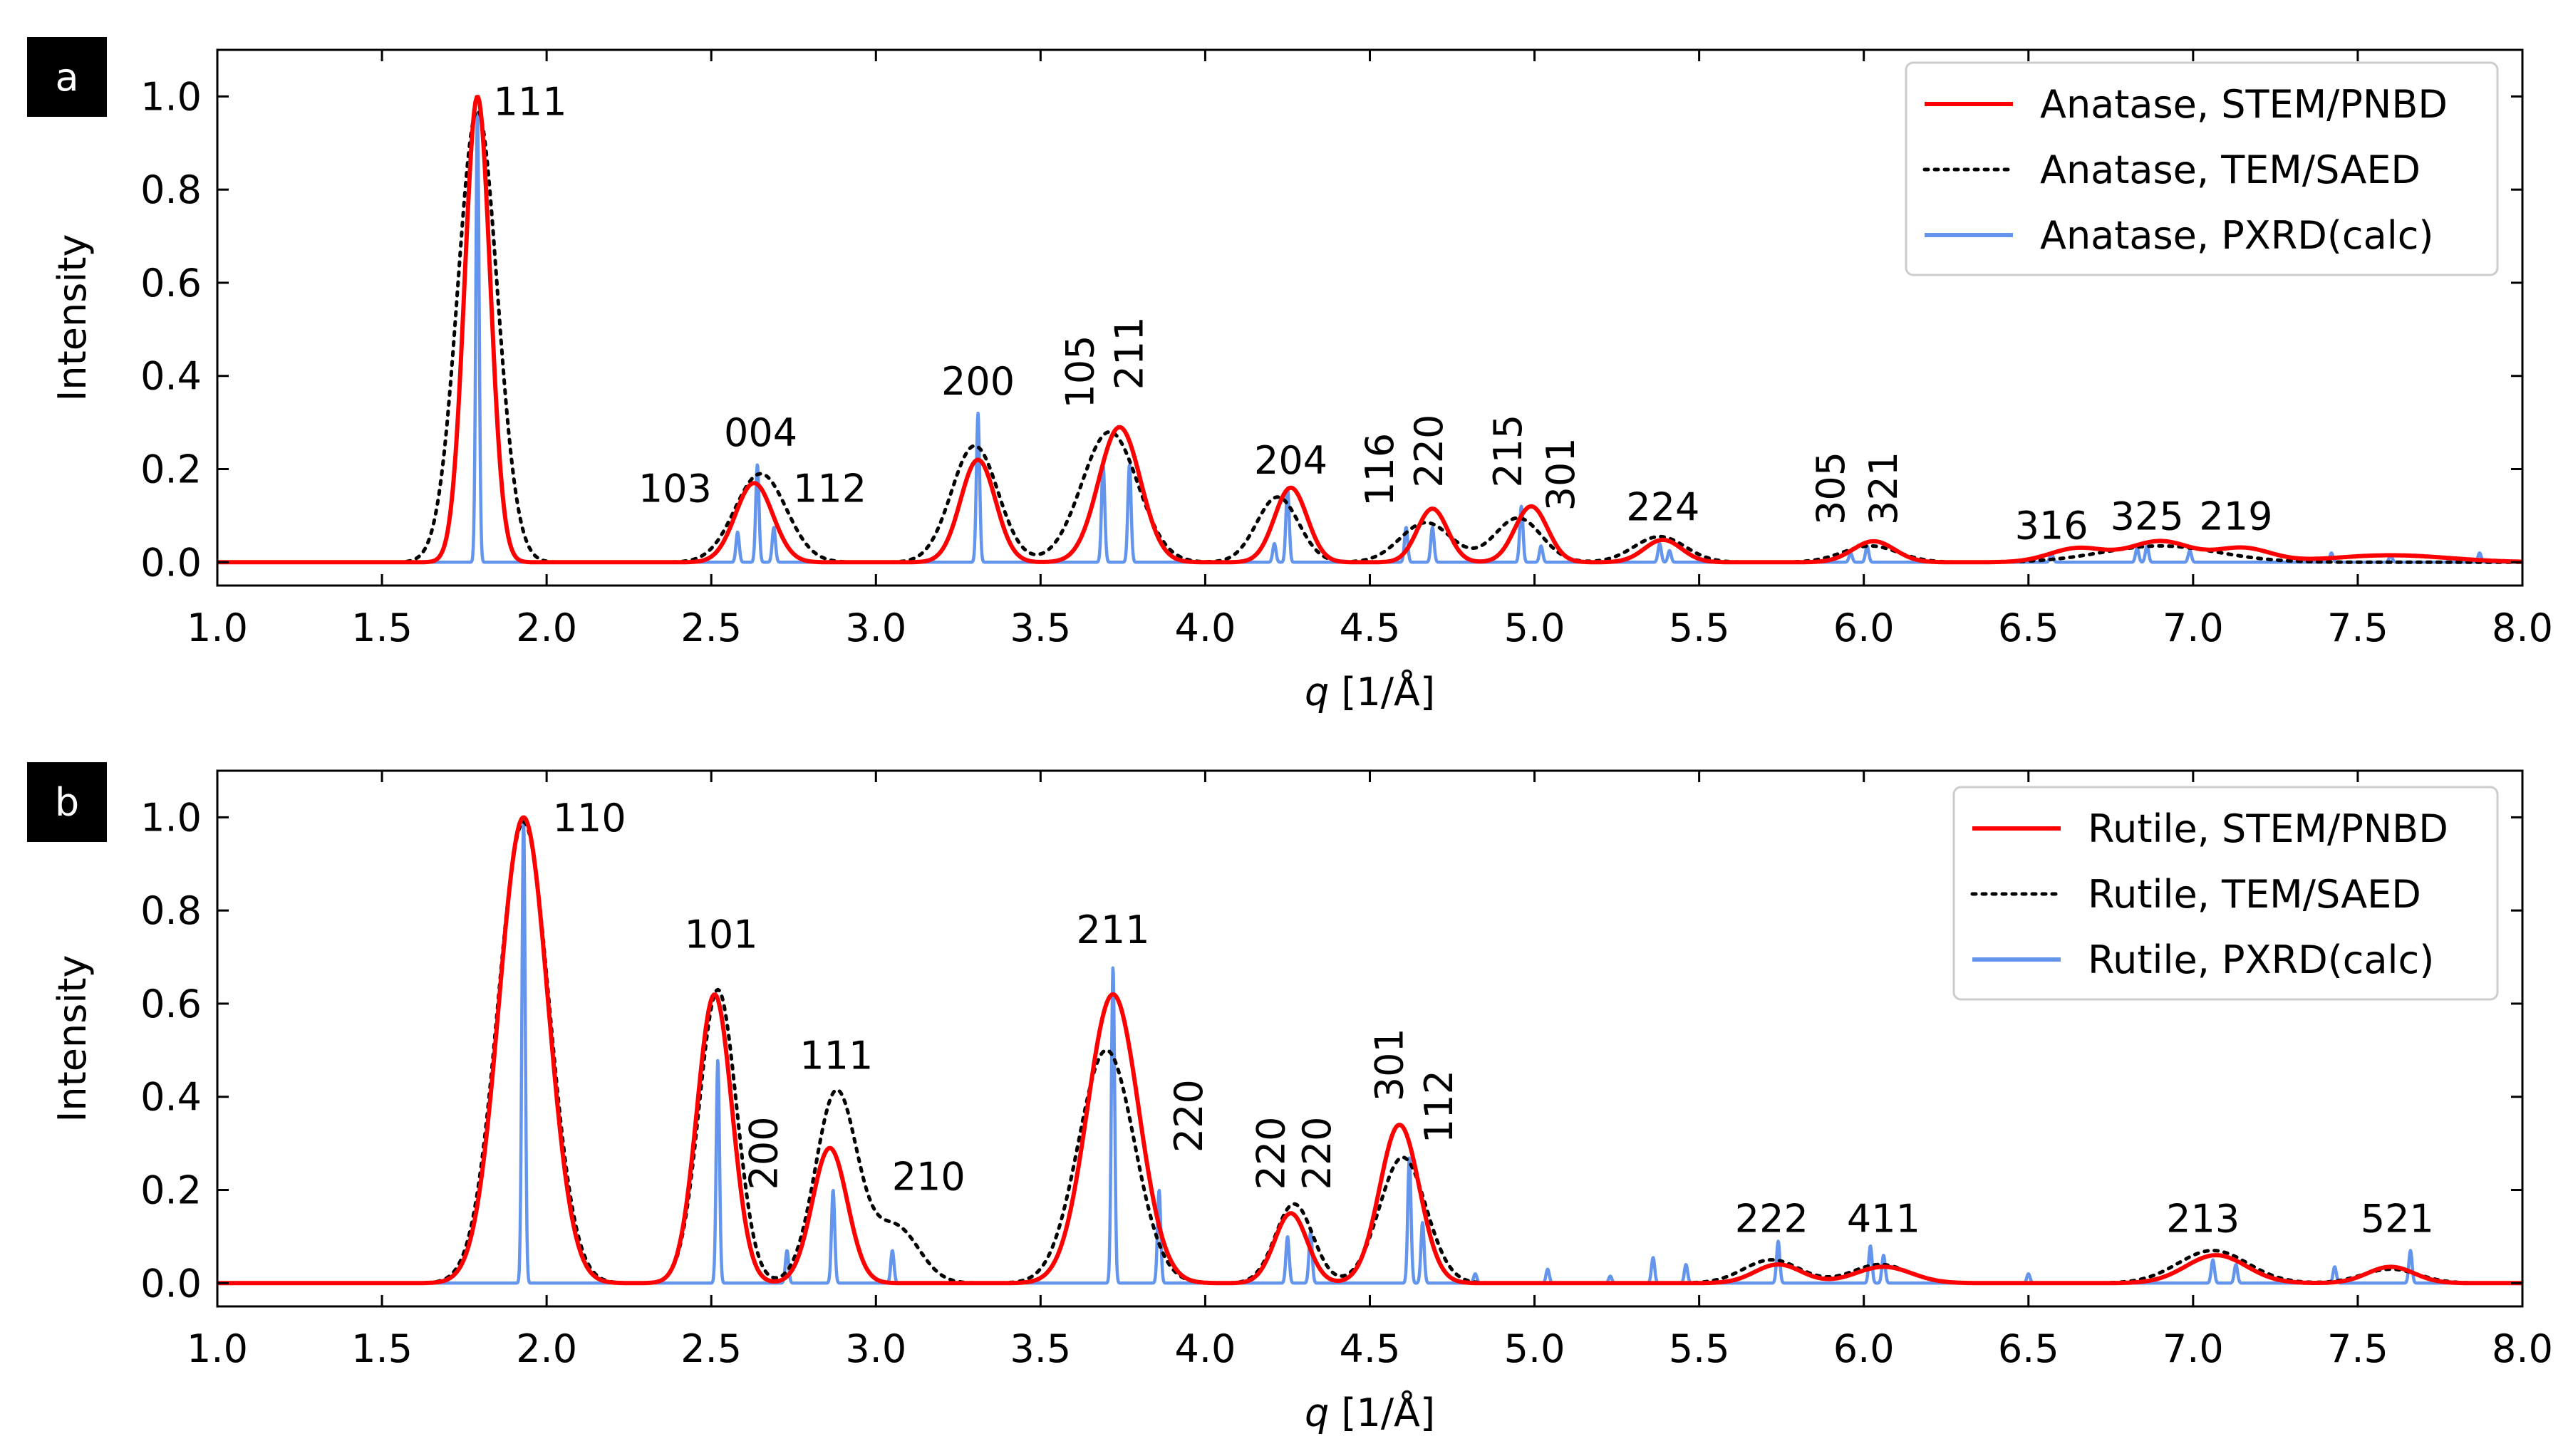 This screenshot has height=1456, width=2573. I want to click on peak-label: 101, so click(722, 934).